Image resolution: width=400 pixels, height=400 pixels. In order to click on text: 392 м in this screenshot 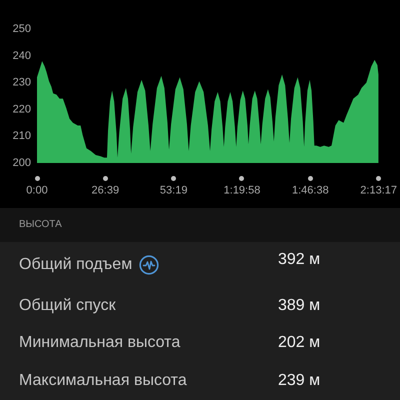, I will do `click(299, 260)`.